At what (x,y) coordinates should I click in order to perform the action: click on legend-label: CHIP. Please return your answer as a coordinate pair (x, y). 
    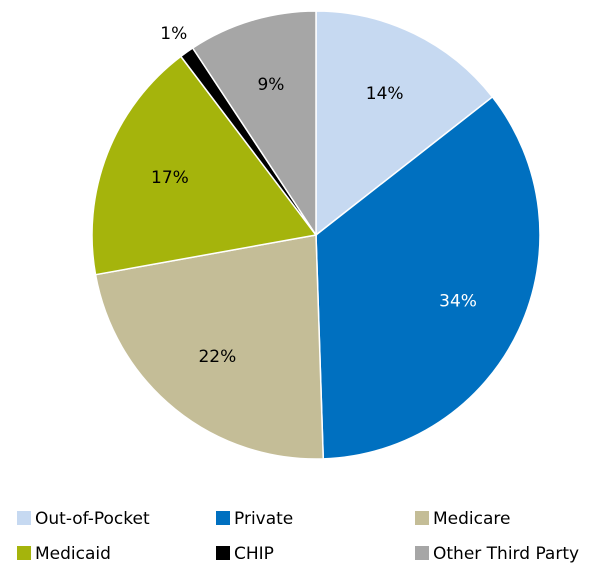
    Looking at the image, I should click on (254, 554).